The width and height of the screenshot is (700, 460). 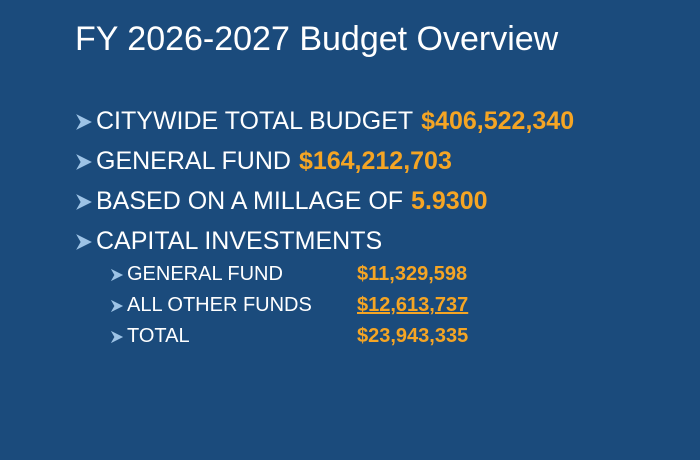 I want to click on bullet-value: $406,522,340, so click(x=498, y=121).